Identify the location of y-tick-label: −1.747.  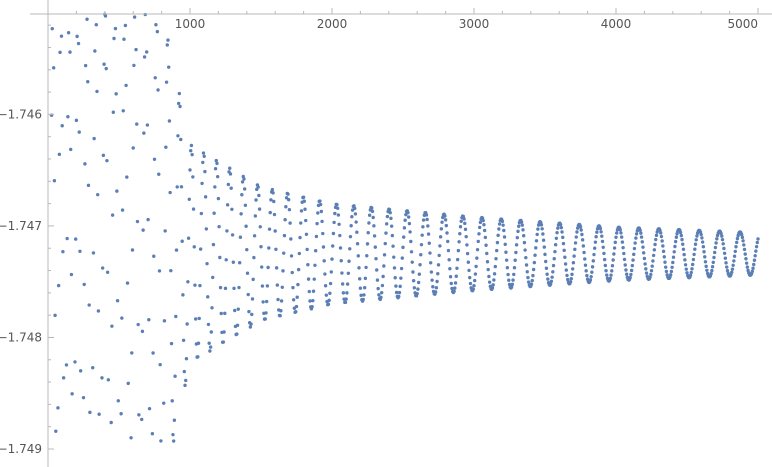
(21, 226).